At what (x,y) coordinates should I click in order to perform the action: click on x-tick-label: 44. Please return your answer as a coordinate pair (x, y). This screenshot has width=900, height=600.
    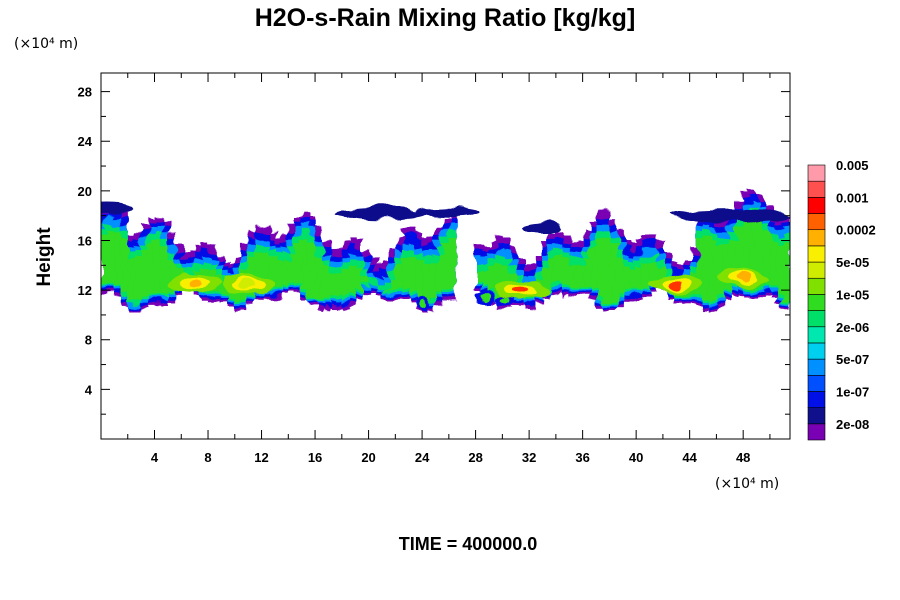
    Looking at the image, I should click on (689, 457).